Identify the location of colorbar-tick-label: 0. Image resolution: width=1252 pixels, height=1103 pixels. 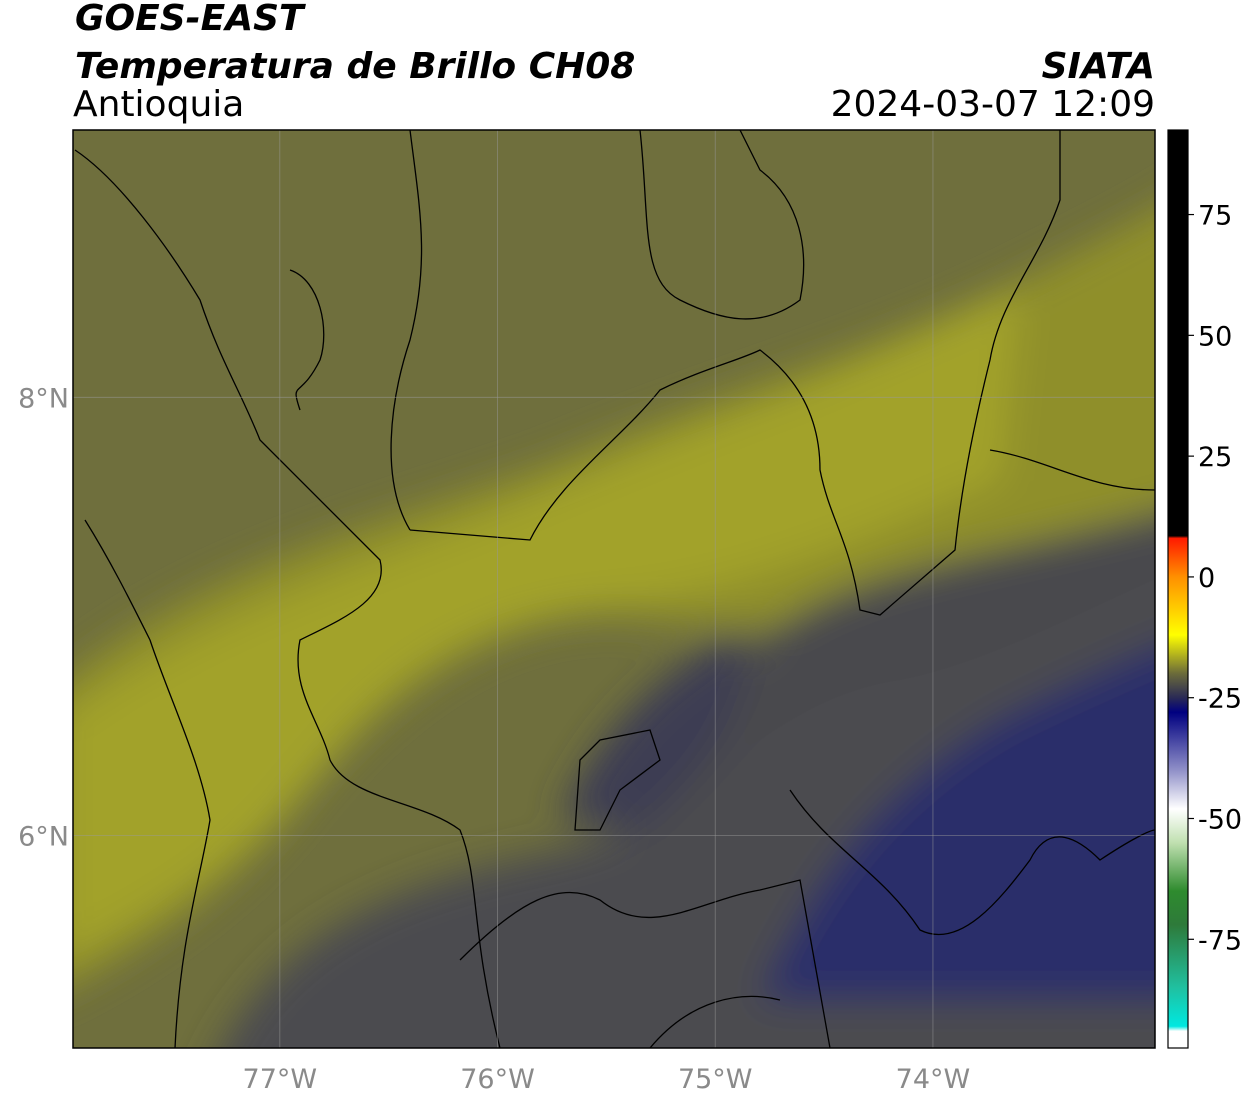
(1206, 578).